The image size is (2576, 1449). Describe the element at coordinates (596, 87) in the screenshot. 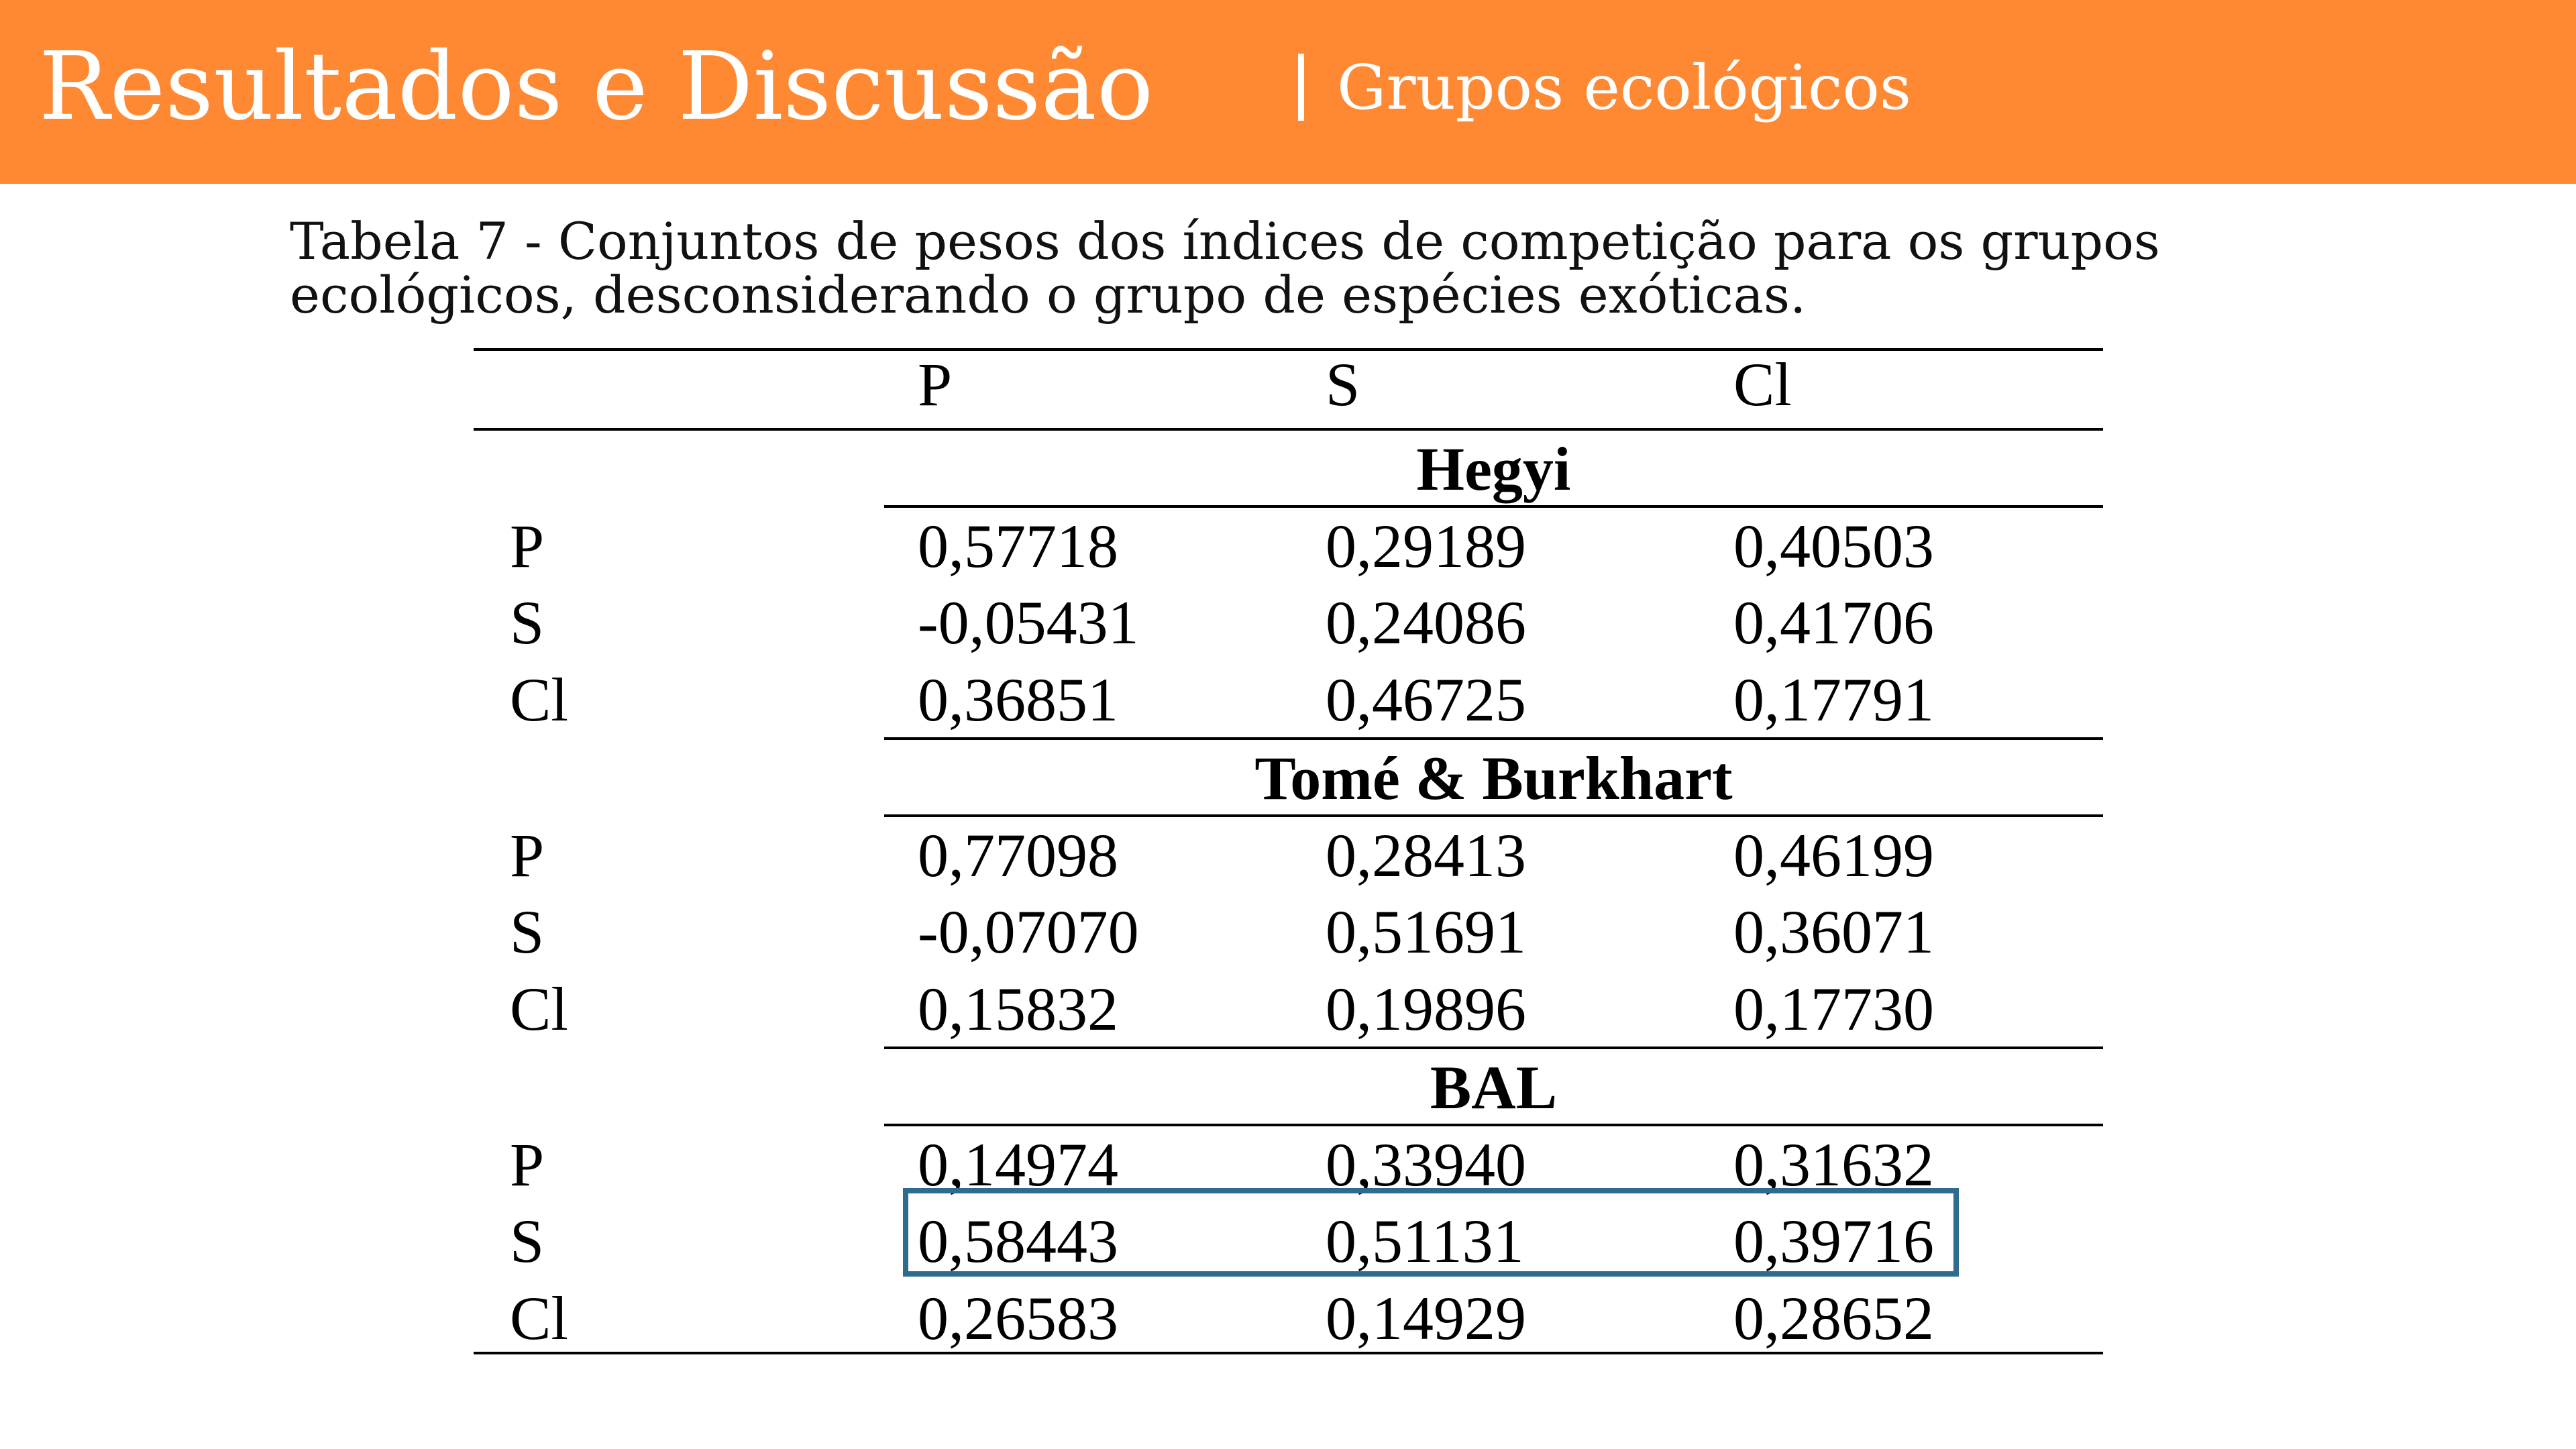

I see `page-title: Resultados e Discussão` at that location.